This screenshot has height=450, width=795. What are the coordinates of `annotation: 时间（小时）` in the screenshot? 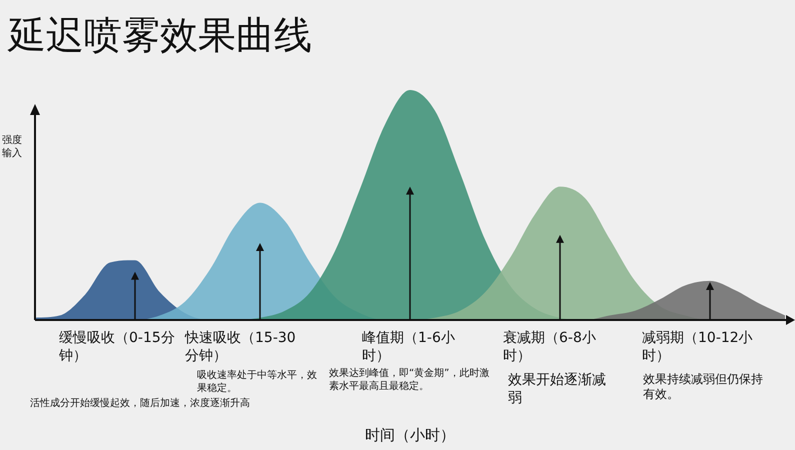 It's located at (410, 435).